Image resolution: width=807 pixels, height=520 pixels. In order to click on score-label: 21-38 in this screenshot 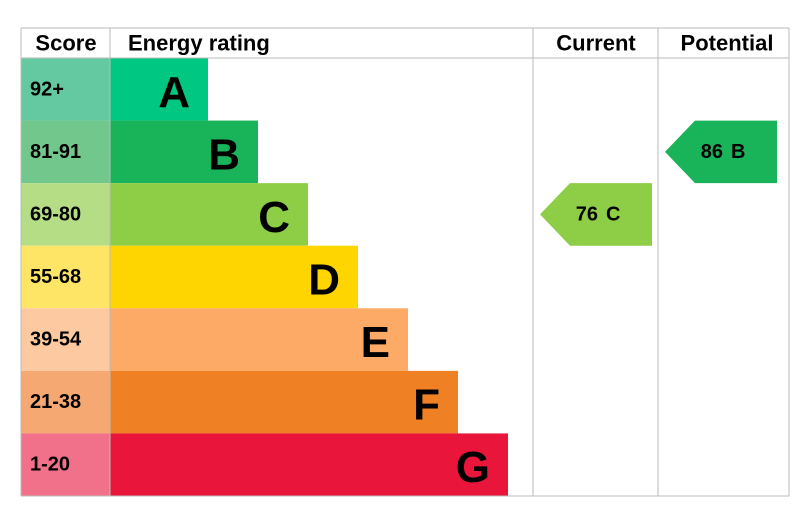, I will do `click(55, 402)`.